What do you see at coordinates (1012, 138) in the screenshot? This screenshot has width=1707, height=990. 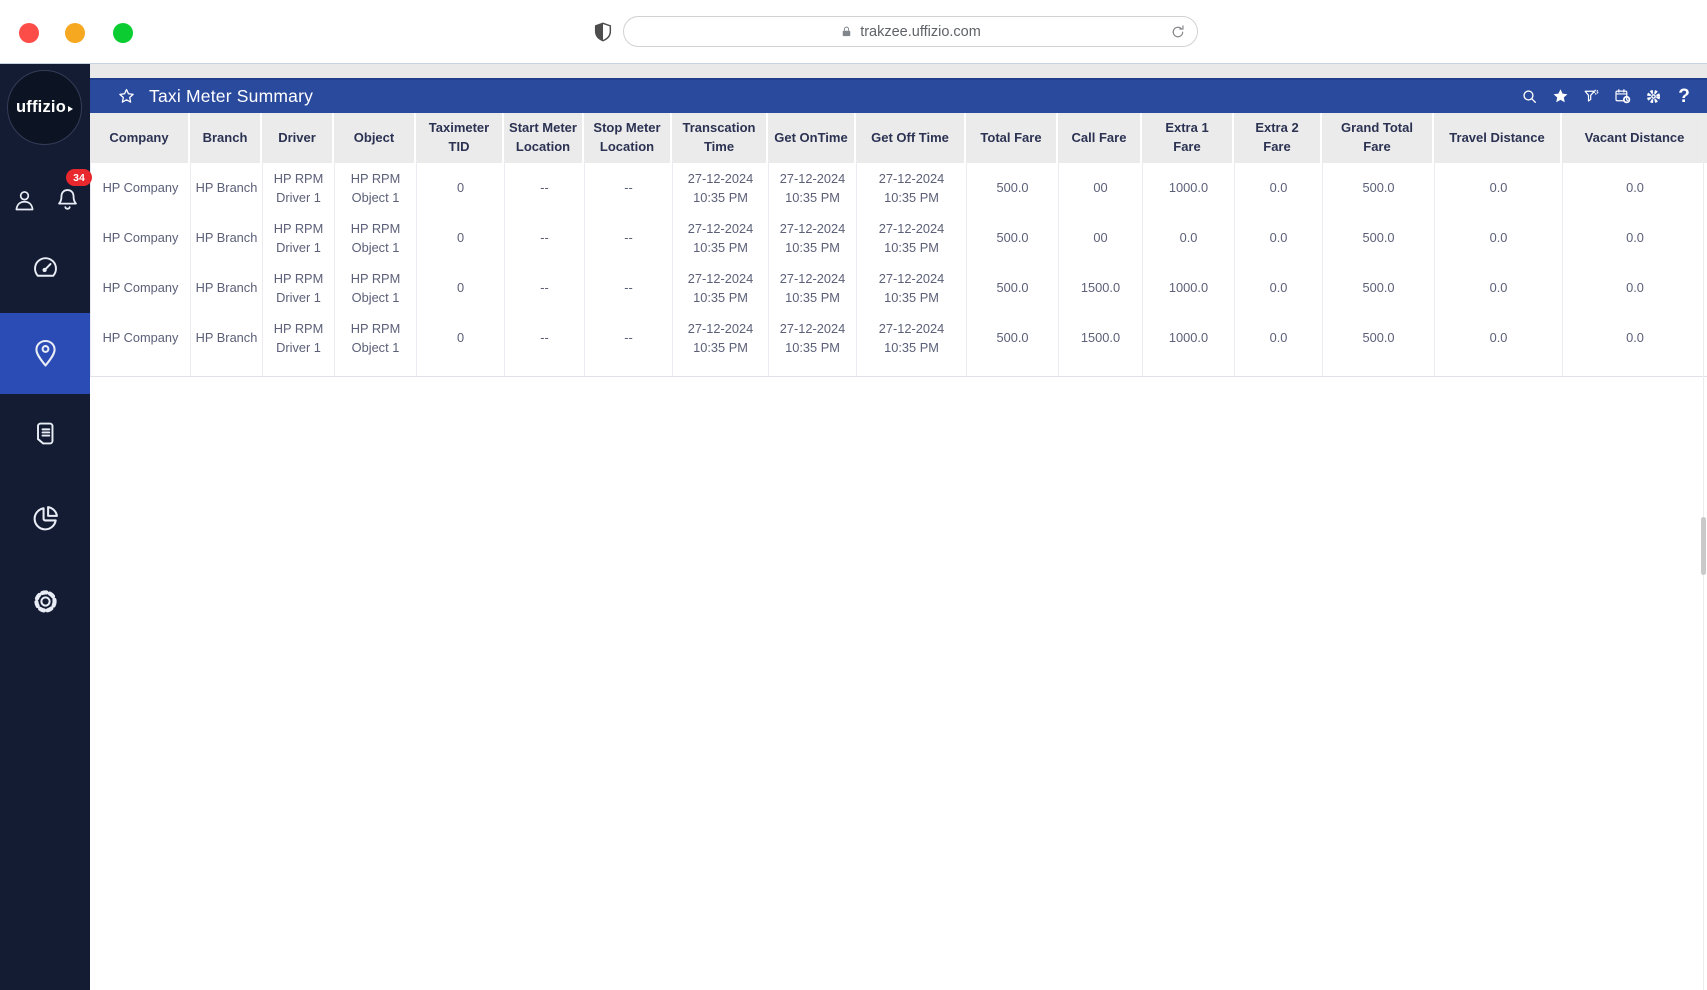 I see `column-header: Total Fare` at bounding box center [1012, 138].